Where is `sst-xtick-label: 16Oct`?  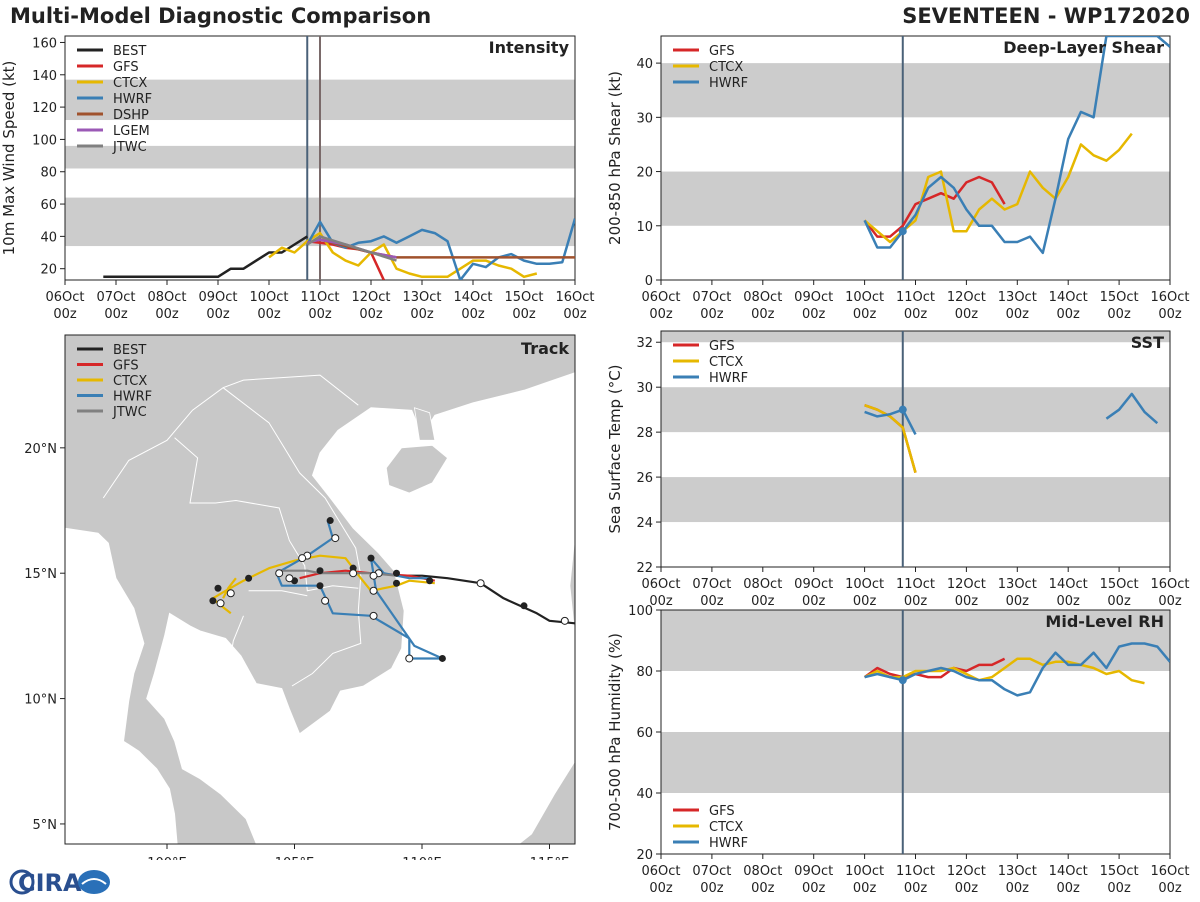
sst-xtick-label: 16Oct is located at coordinates (1169, 584).